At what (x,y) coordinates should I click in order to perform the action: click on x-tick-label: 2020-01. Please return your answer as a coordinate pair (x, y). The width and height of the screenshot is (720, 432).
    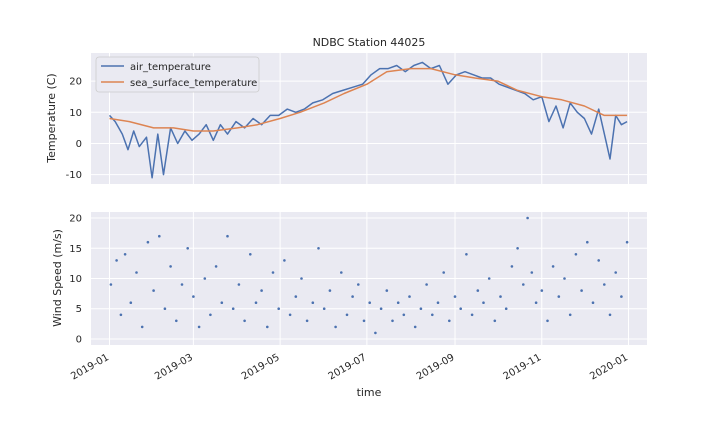
    Looking at the image, I should click on (609, 367).